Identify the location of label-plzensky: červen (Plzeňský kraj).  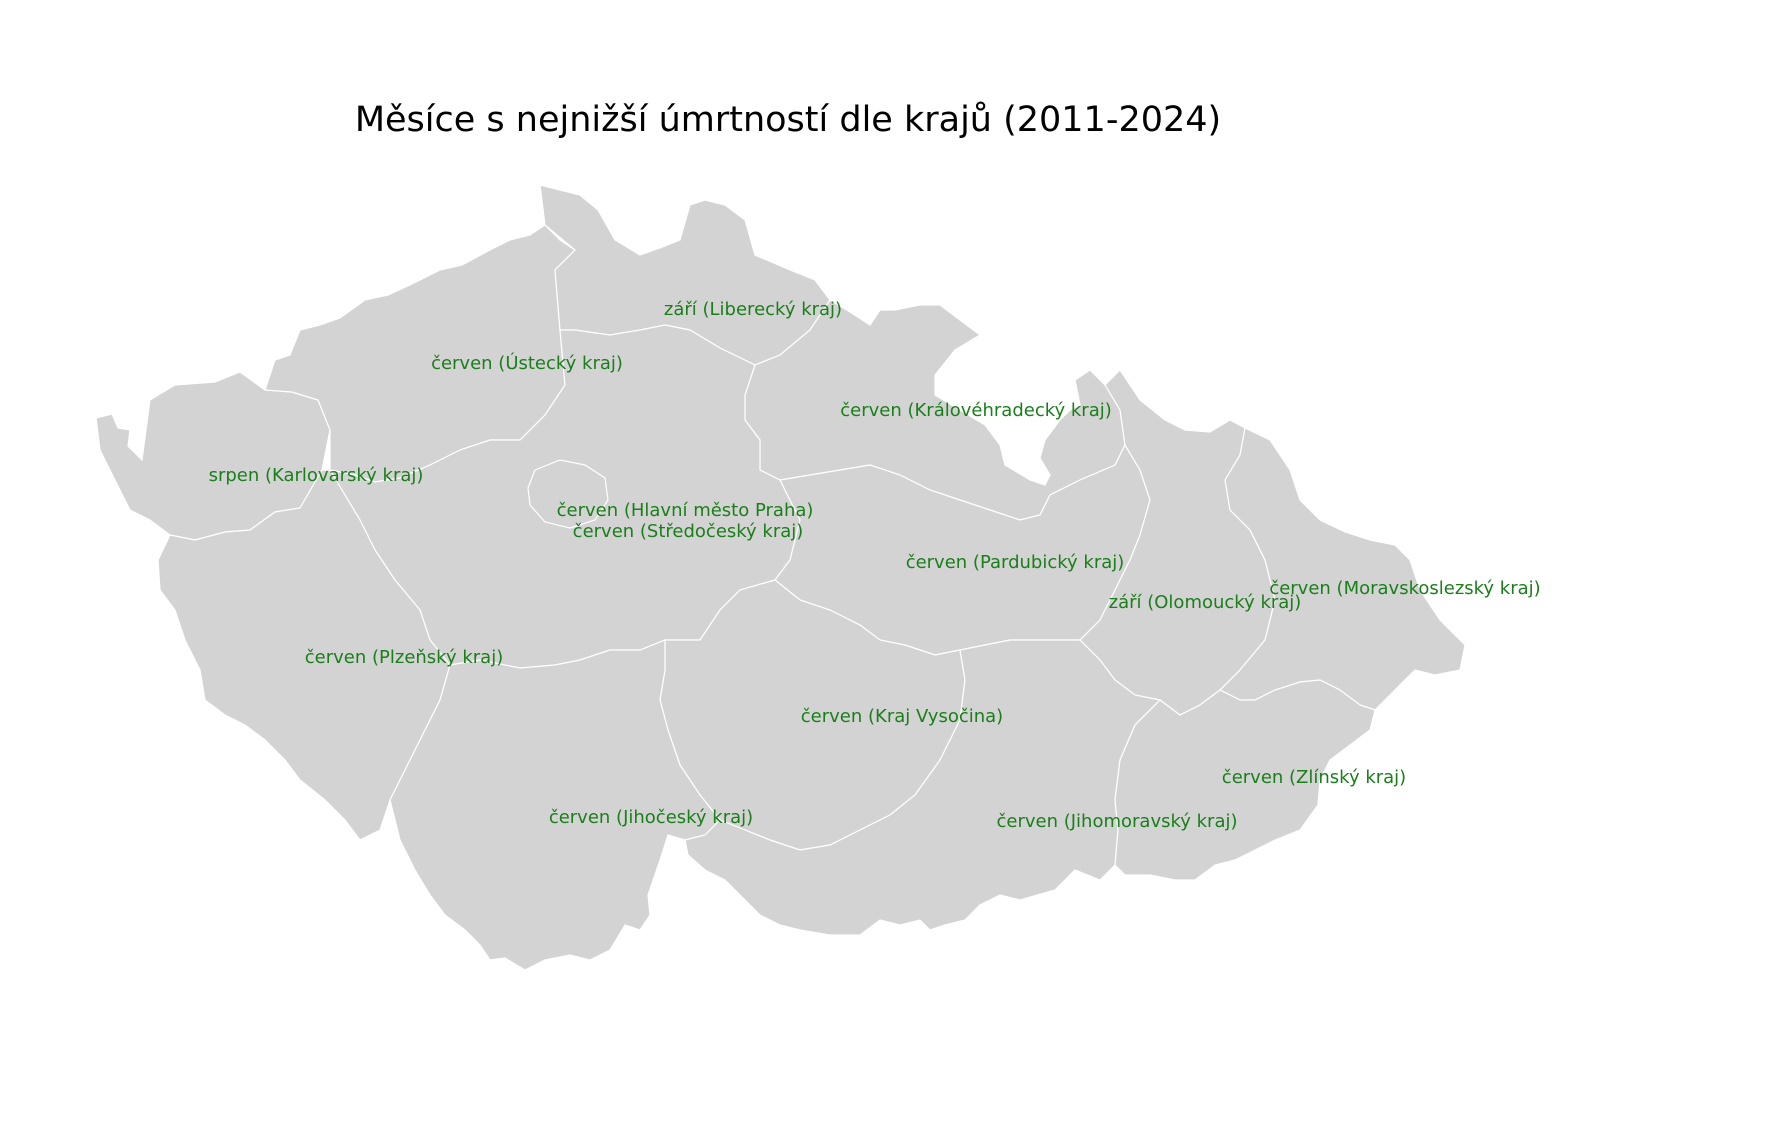
(404, 657).